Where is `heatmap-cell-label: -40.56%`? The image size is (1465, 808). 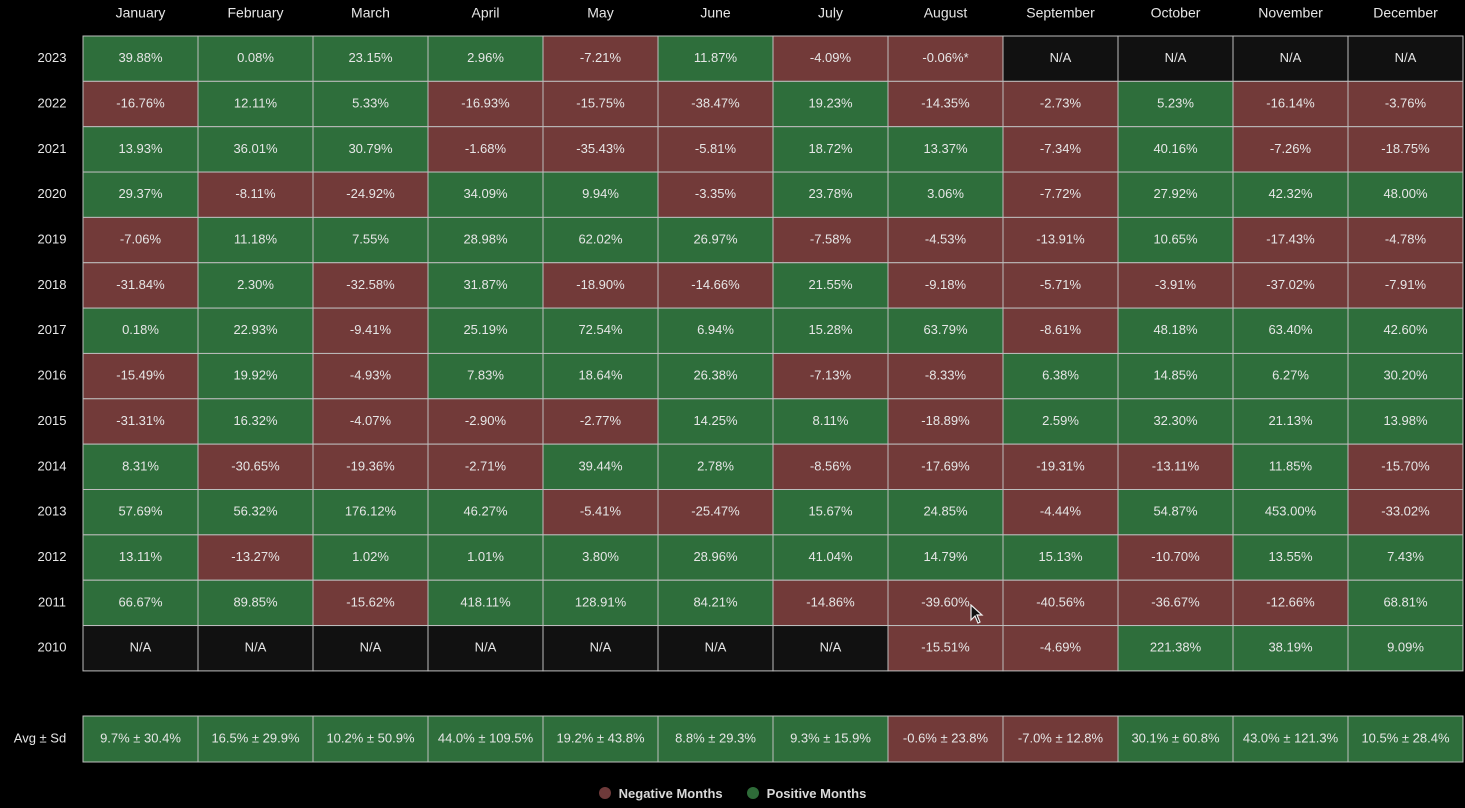
heatmap-cell-label: -40.56% is located at coordinates (1060, 601).